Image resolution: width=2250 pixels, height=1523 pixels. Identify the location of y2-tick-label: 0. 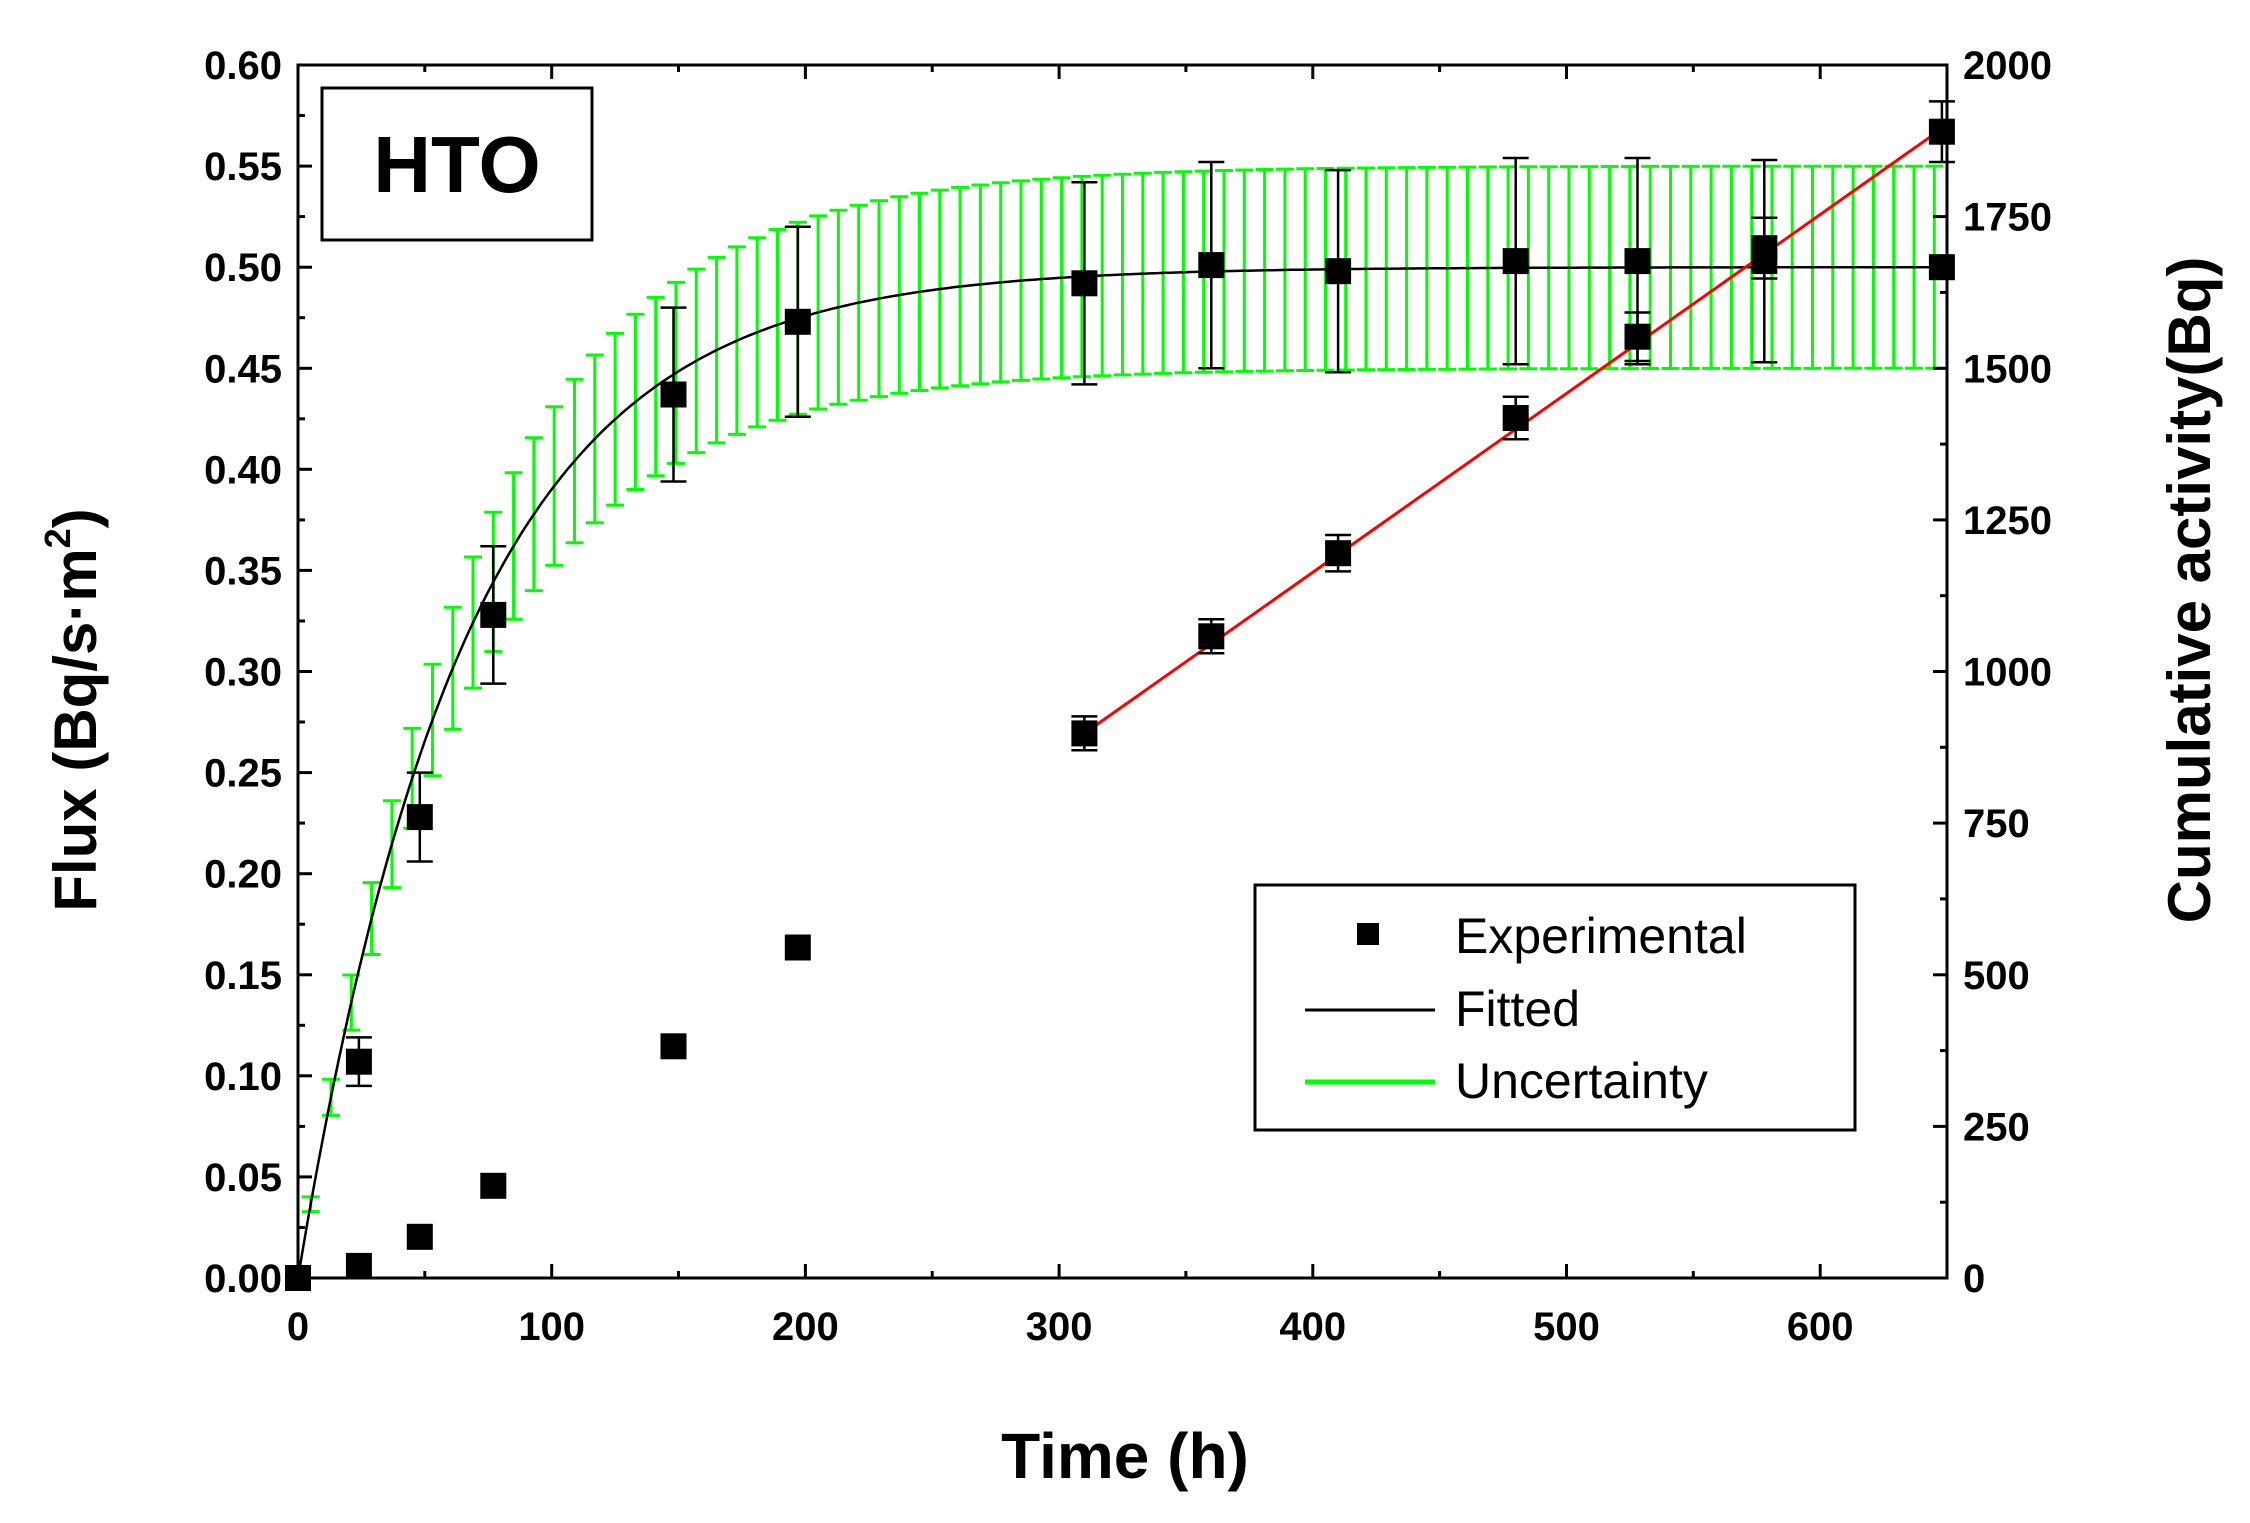
(1974, 1279).